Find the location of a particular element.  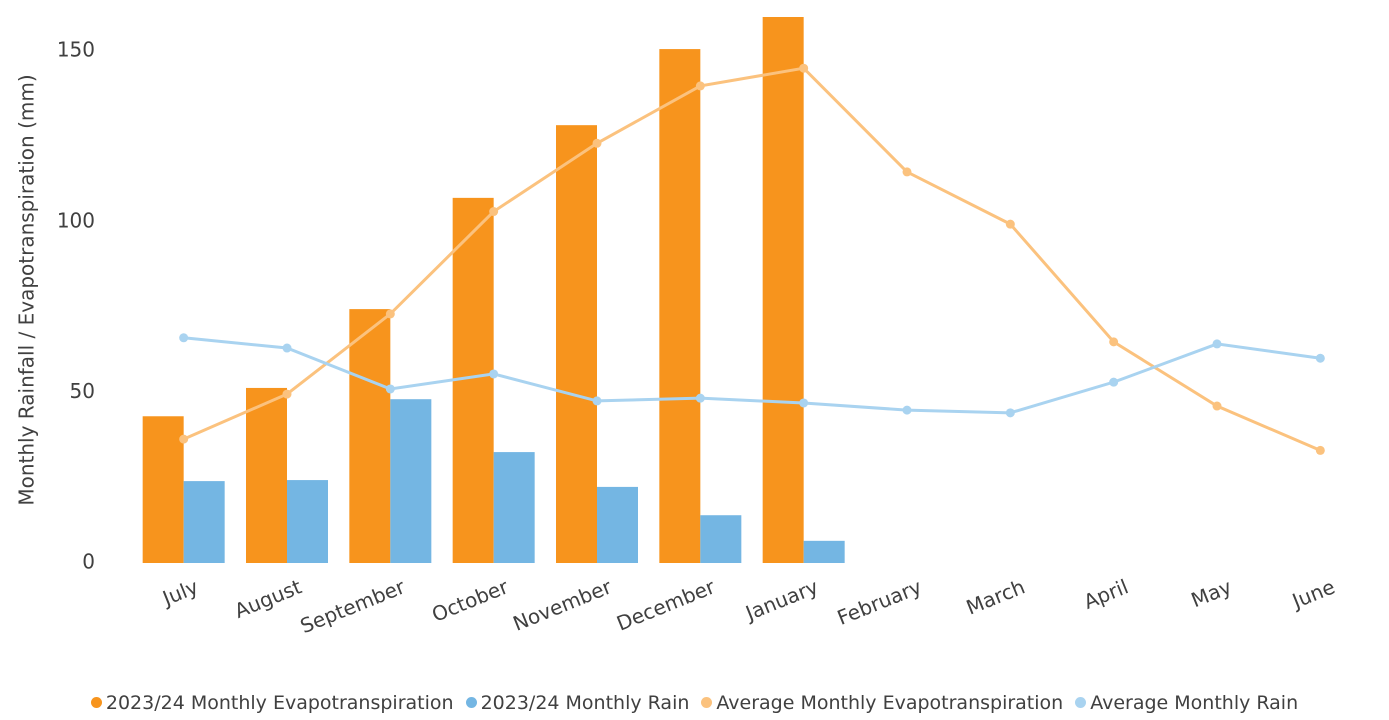

legend-label: Average Monthly Rain is located at coordinates (1194, 703).